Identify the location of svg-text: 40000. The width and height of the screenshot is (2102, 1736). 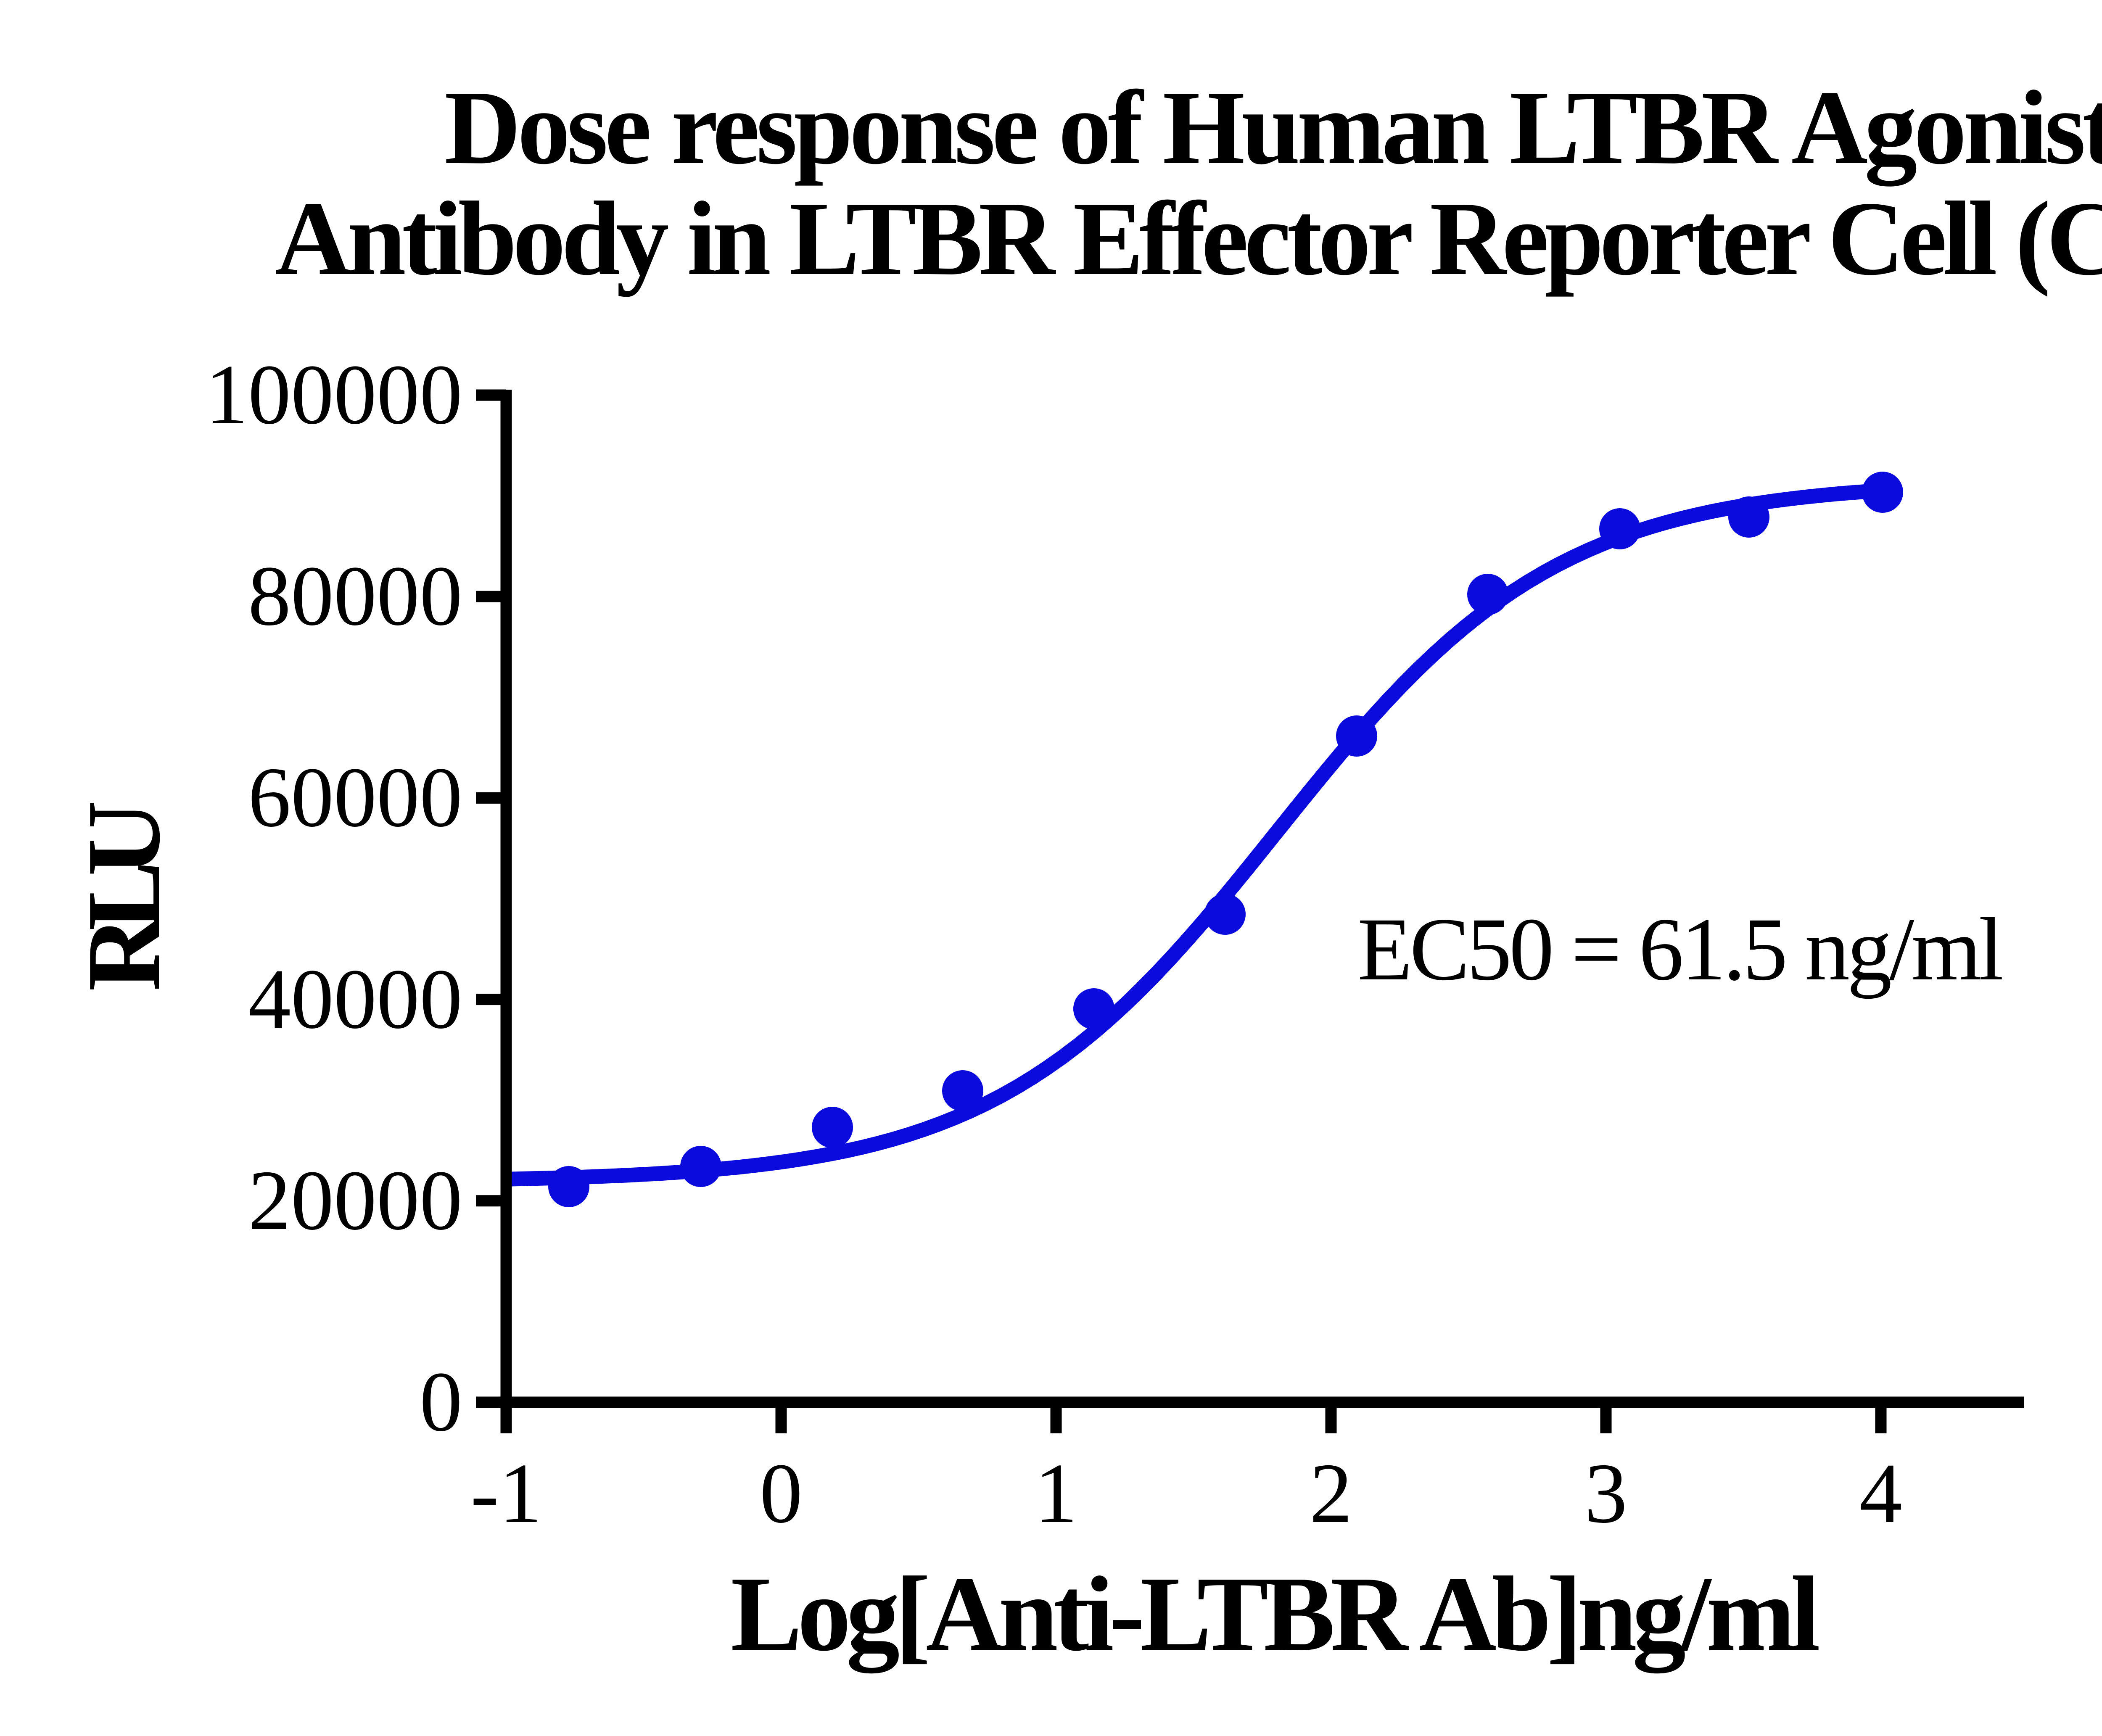
(355, 999).